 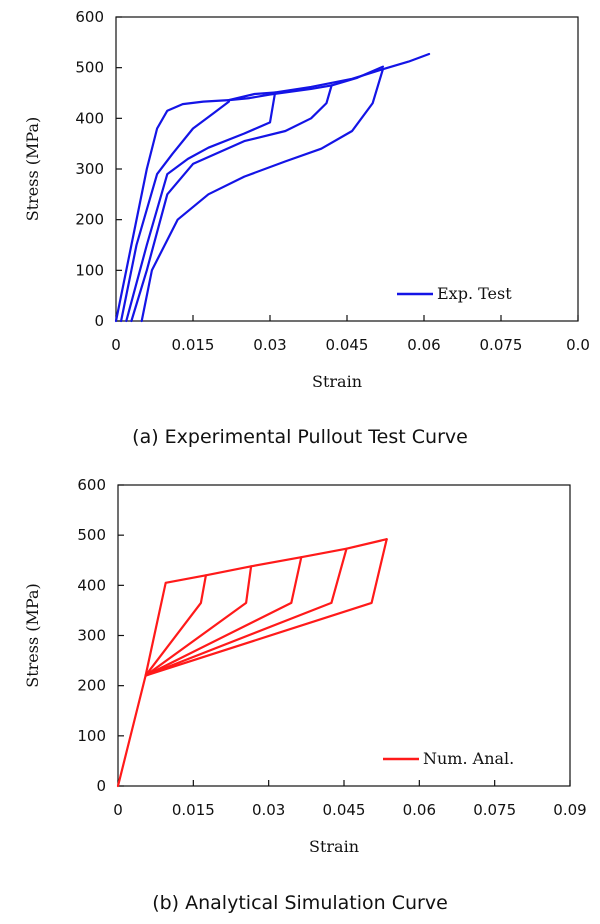 What do you see at coordinates (468, 758) in the screenshot?
I see `legend-label: Num. Anal.` at bounding box center [468, 758].